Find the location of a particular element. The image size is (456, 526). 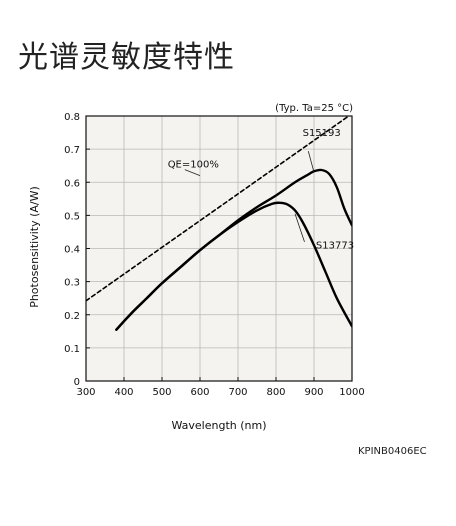

y-tick-label: 0.8 is located at coordinates (72, 117).